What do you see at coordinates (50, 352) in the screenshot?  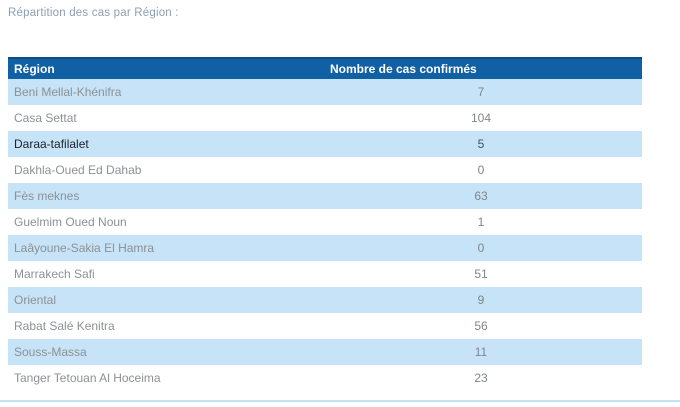 I see `region-cell: Souss-Massa` at bounding box center [50, 352].